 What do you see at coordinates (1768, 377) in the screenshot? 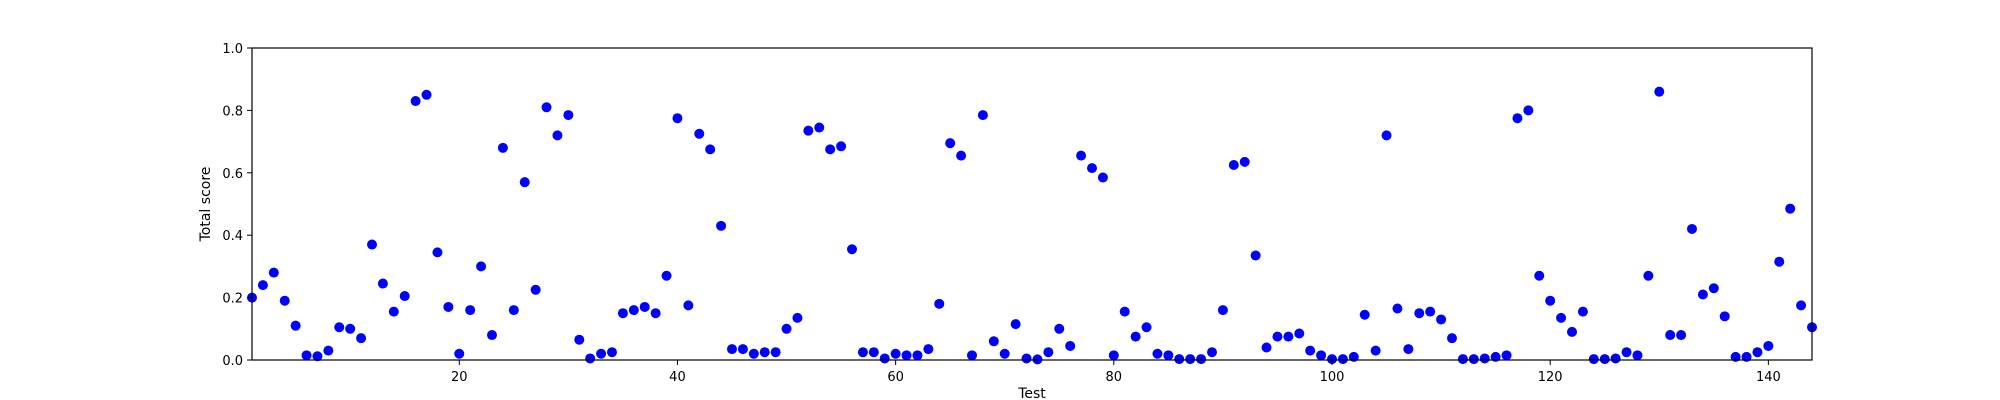
I see `x-tick-label: 140` at bounding box center [1768, 377].